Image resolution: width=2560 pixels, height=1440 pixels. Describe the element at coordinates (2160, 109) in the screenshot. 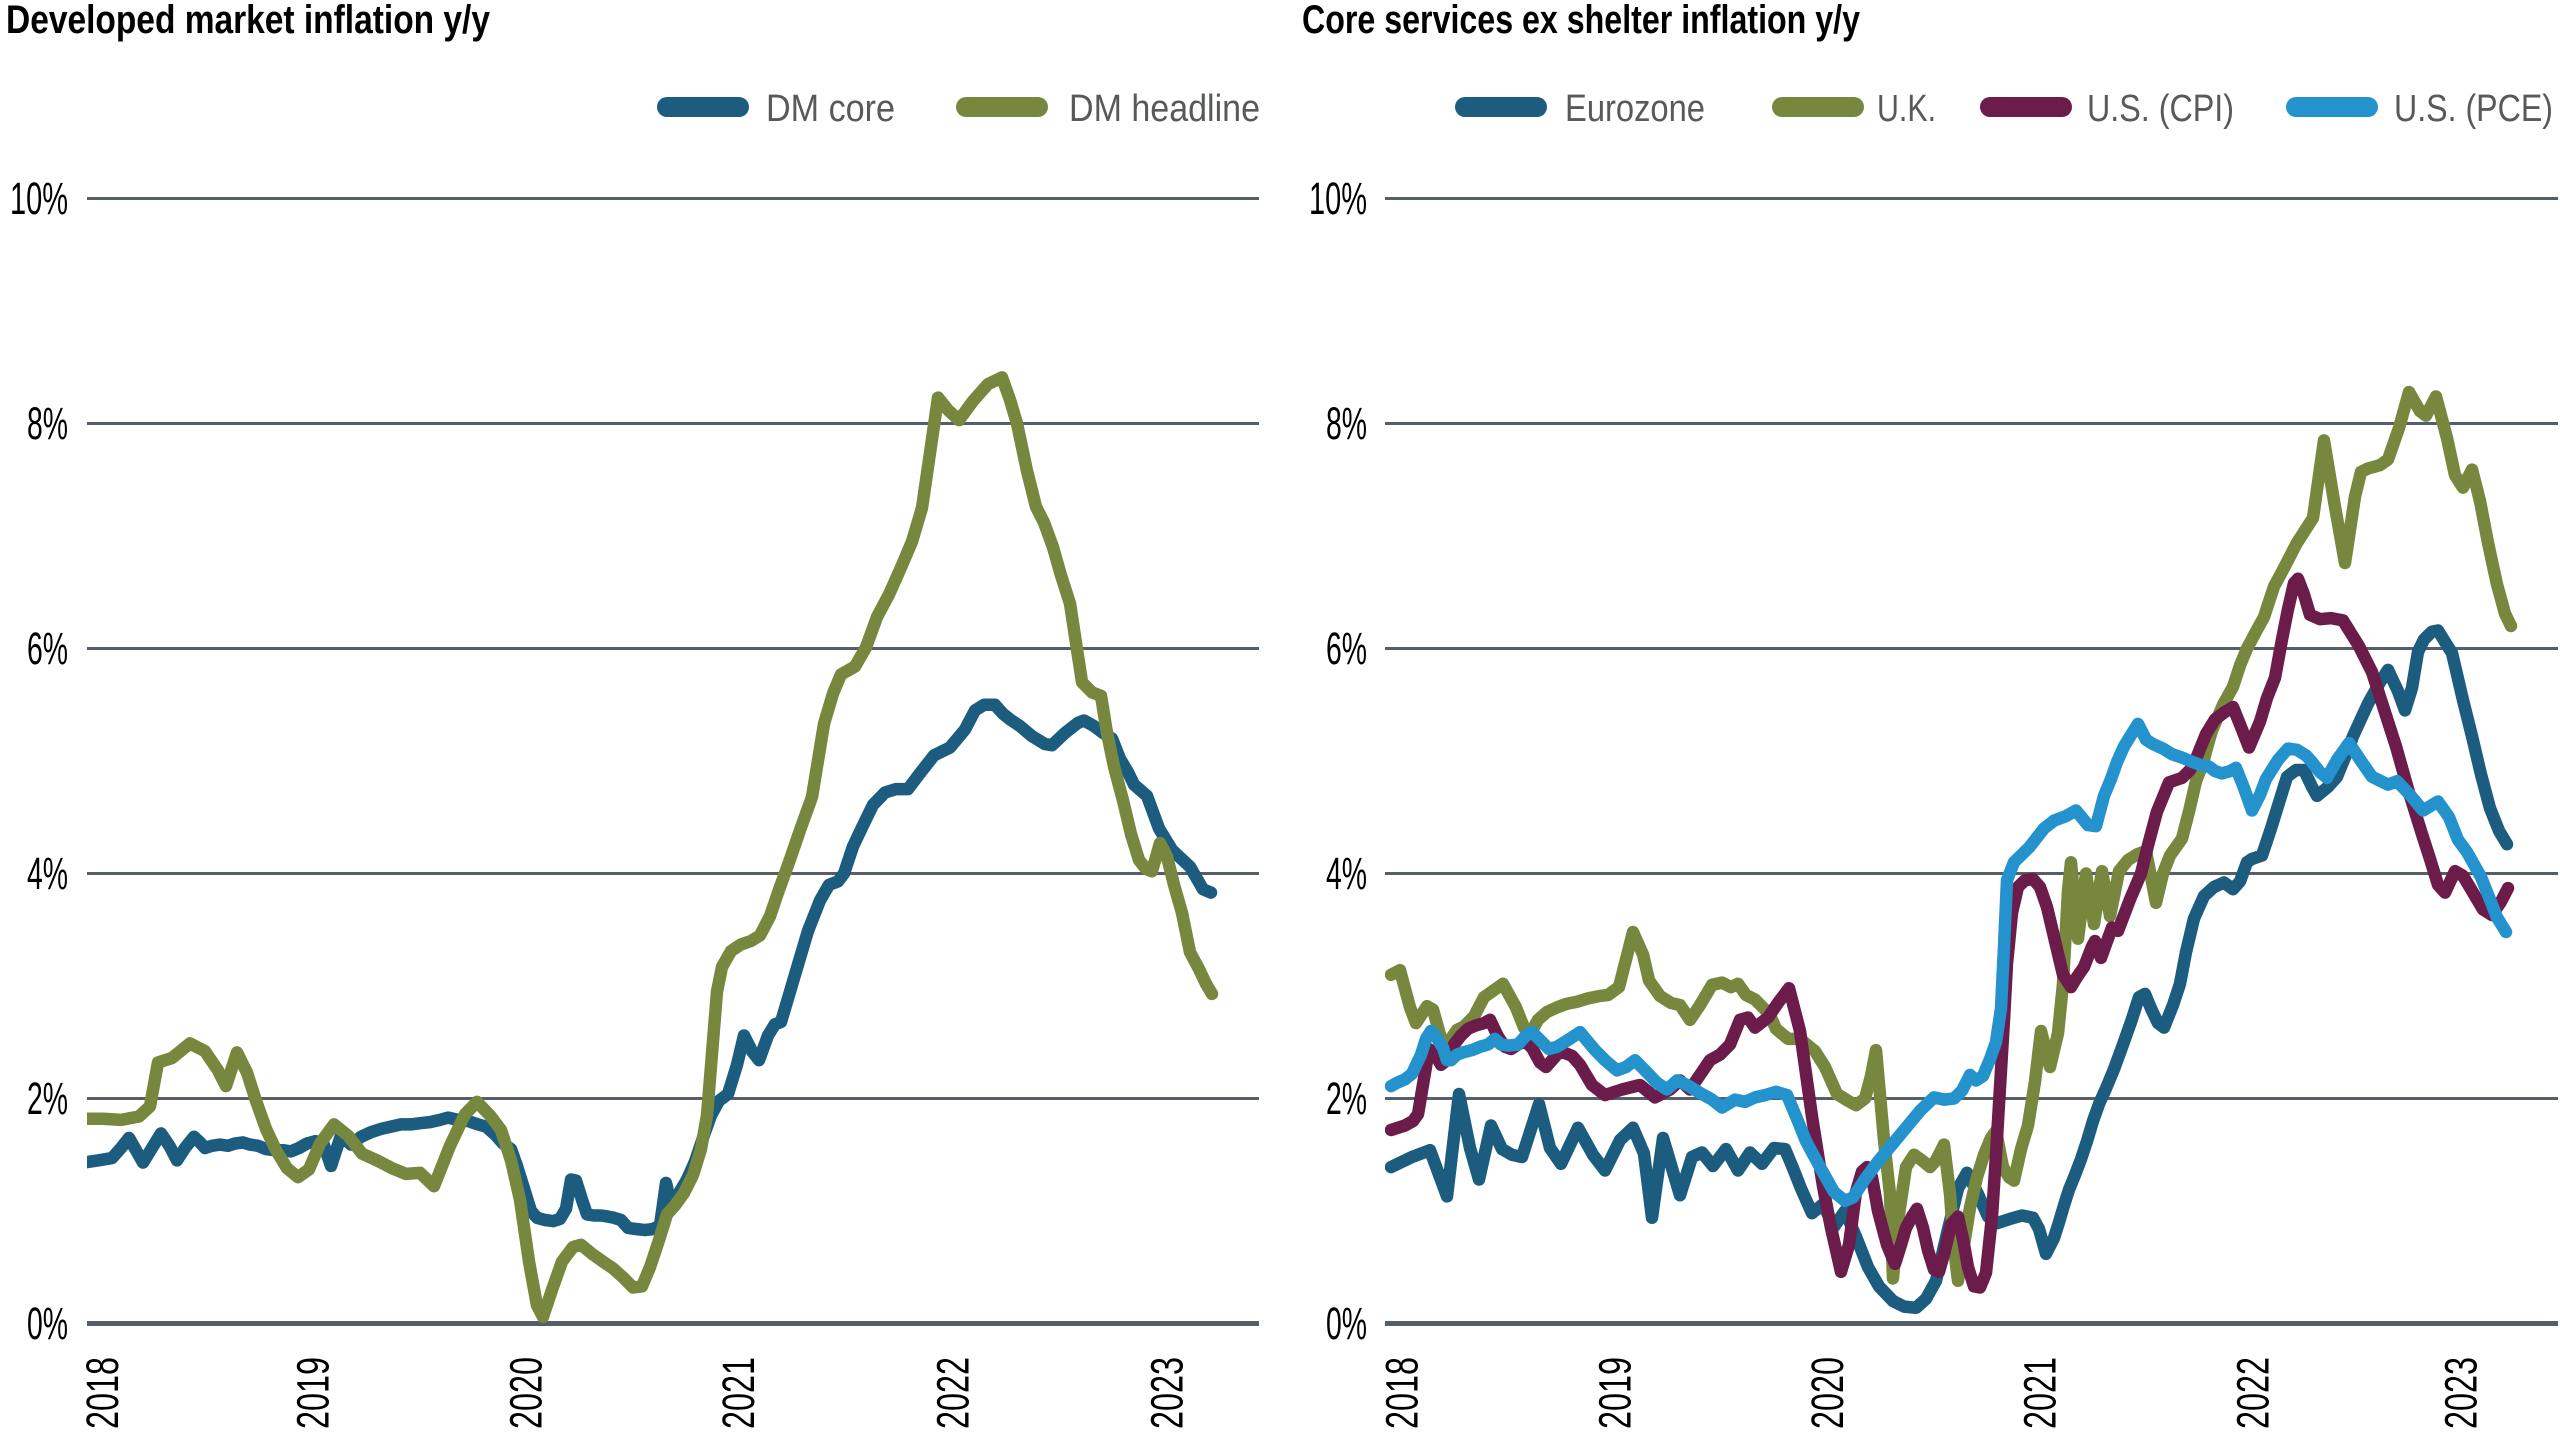

I see `svg-text: U.S. (CPI)` at that location.